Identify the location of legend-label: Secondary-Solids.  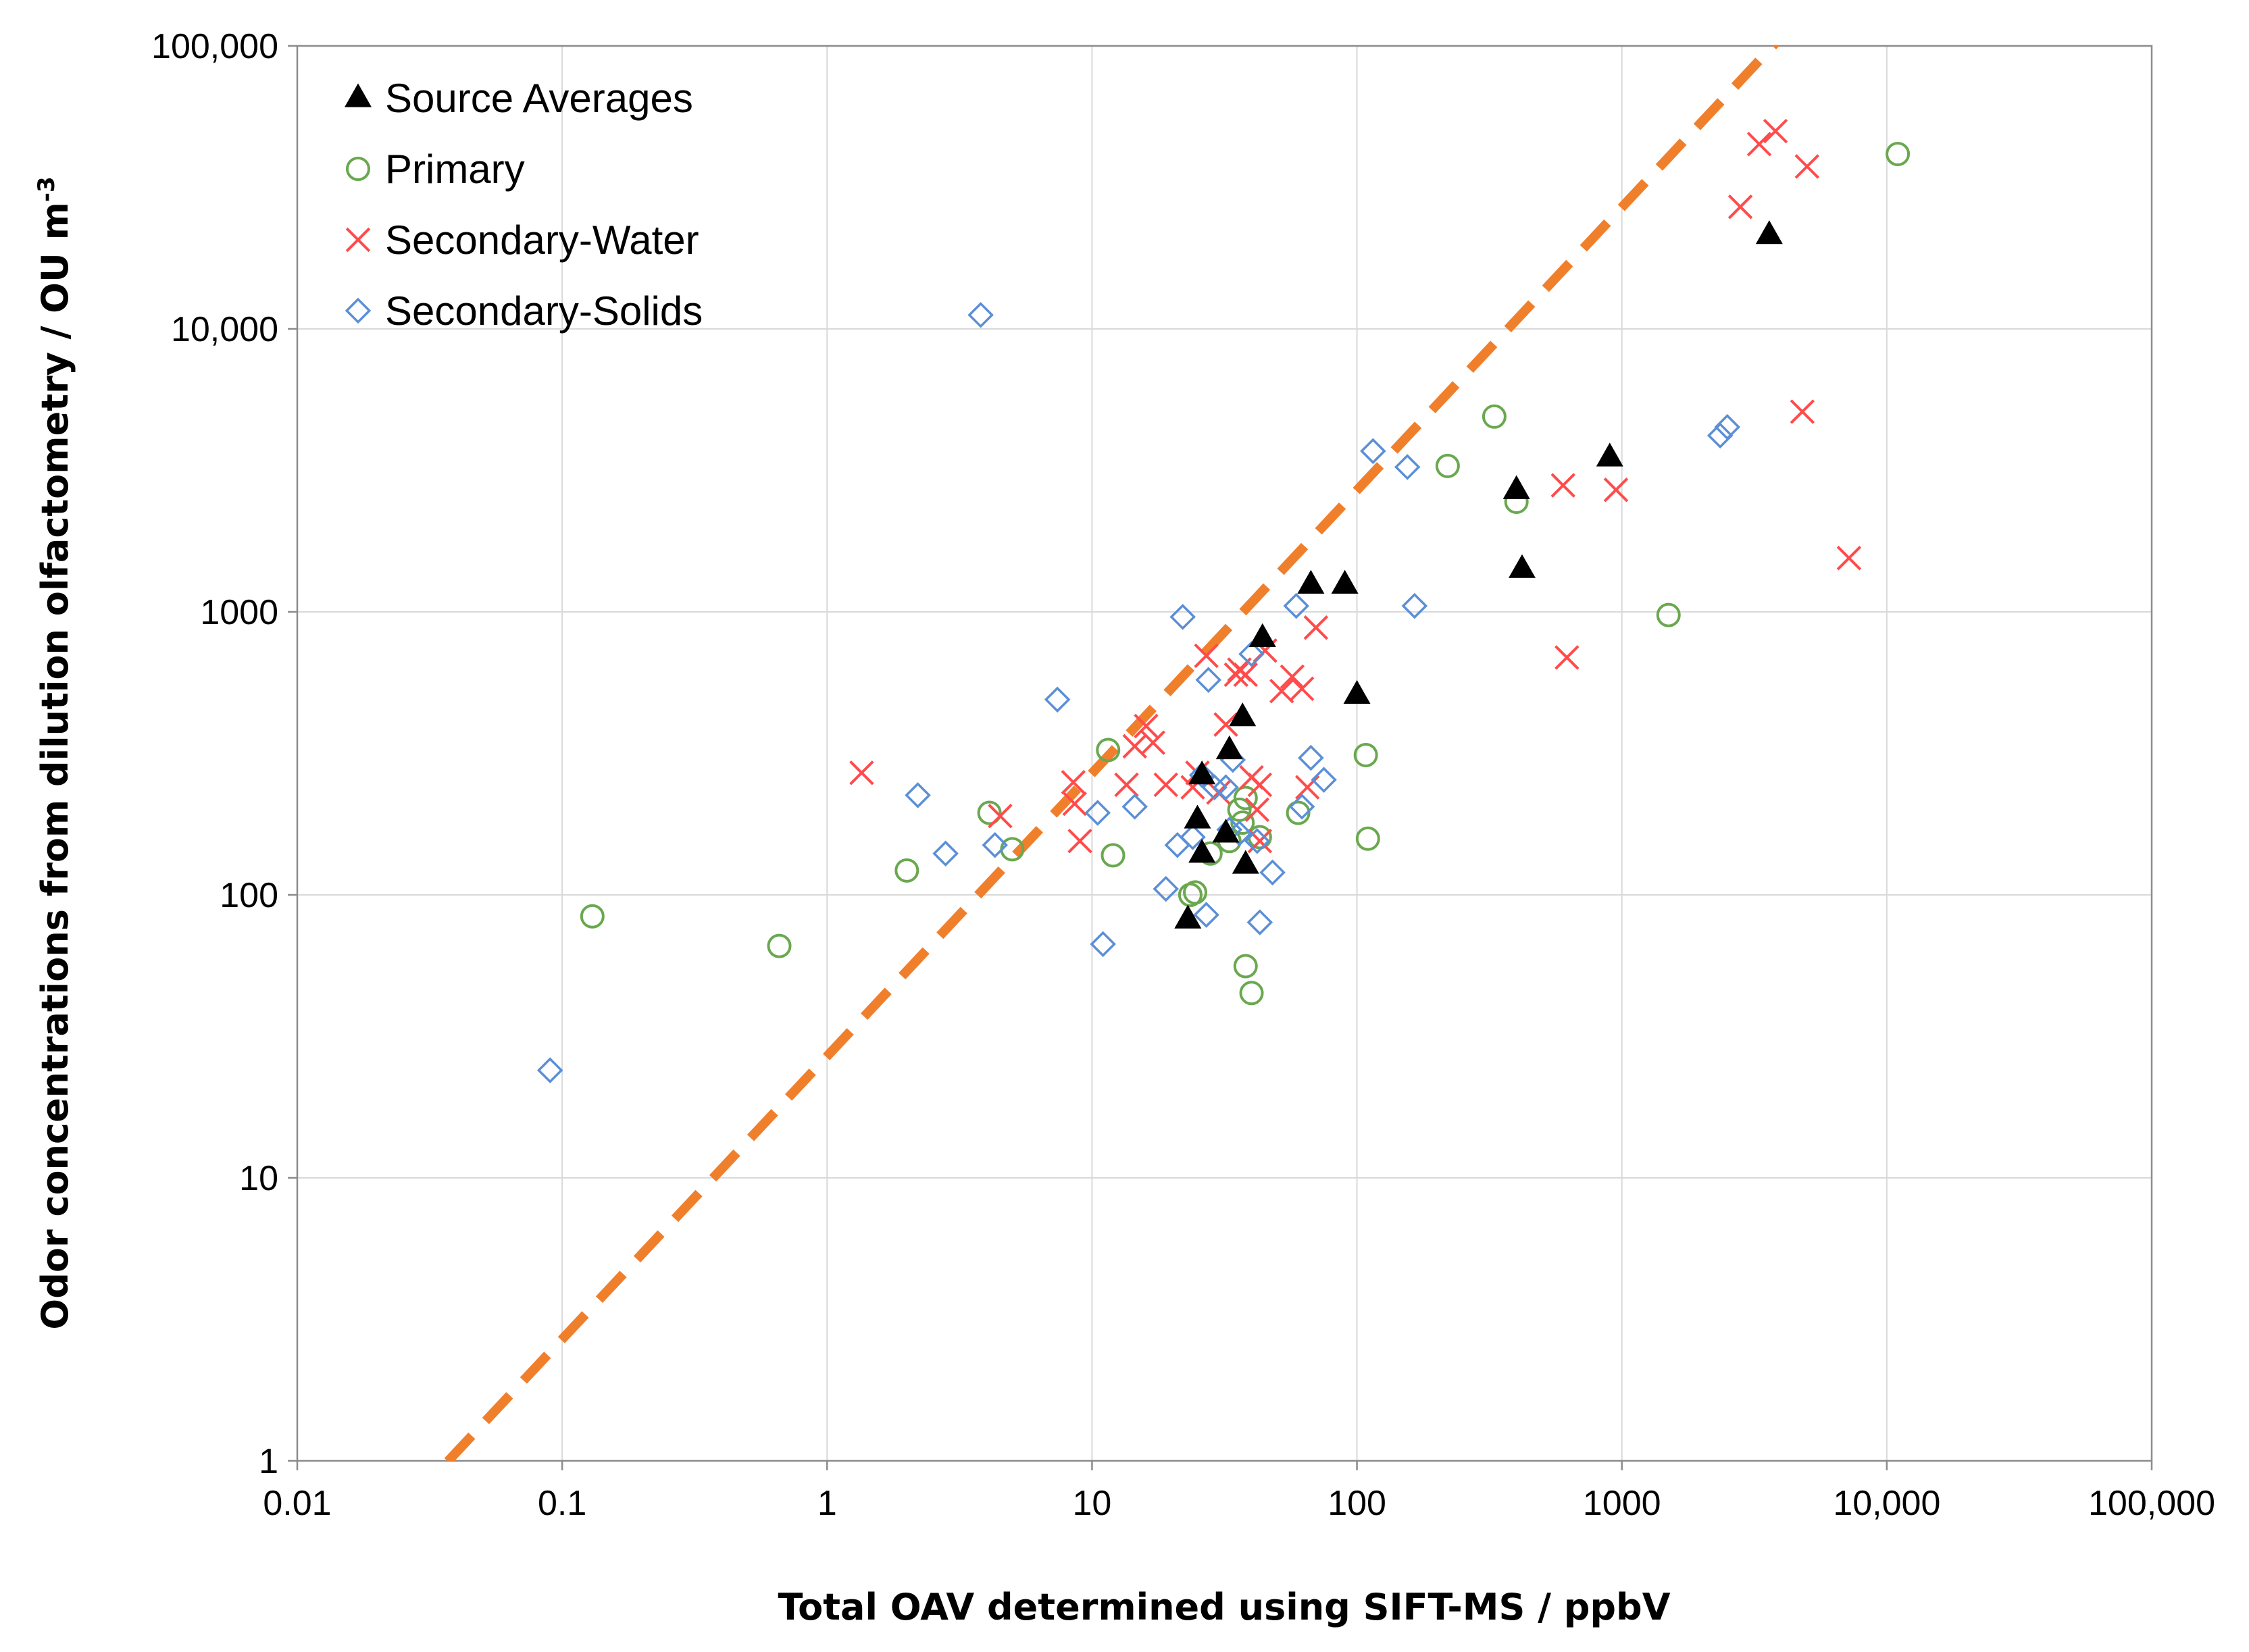
(544, 311).